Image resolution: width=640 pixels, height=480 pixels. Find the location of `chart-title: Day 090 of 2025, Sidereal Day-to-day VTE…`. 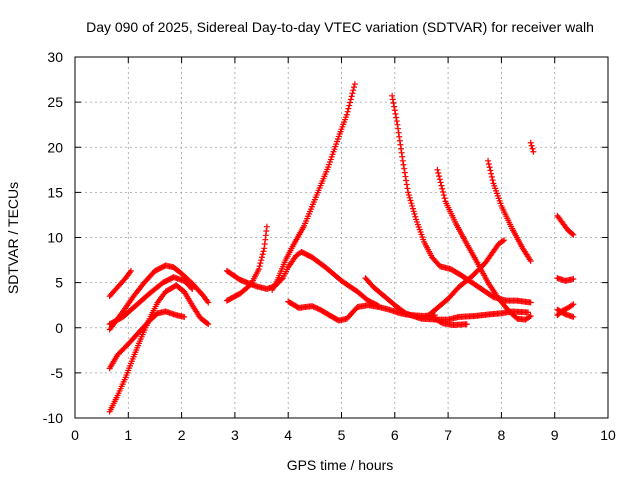

chart-title: Day 090 of 2025, Sidereal Day-to-day VTE… is located at coordinates (340, 27).